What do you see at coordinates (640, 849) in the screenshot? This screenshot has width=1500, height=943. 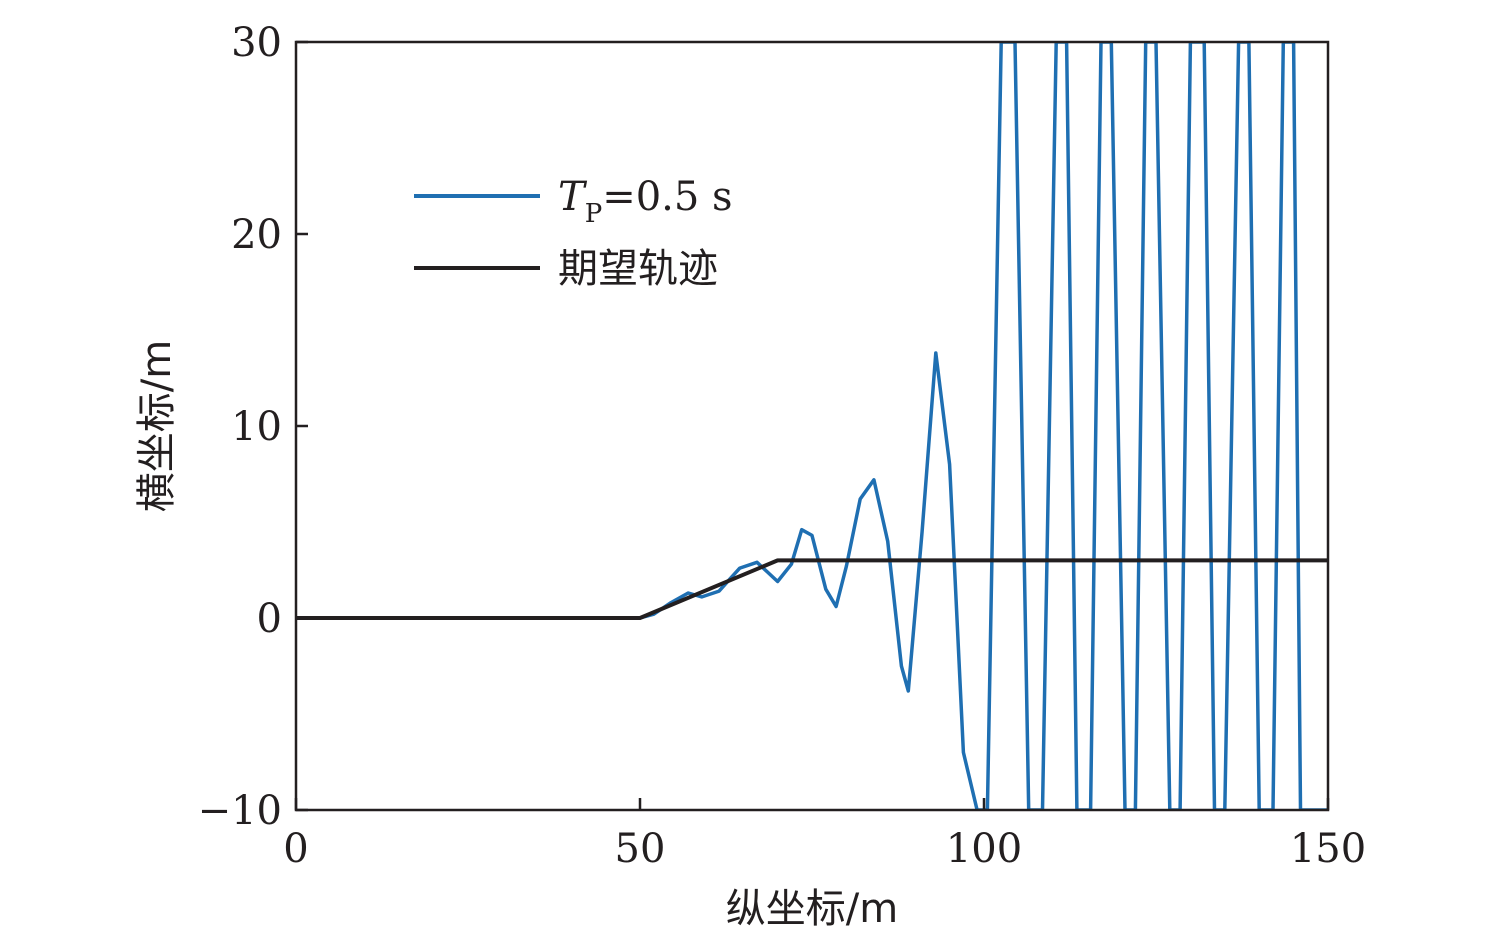 I see `x-tick-label: 50` at bounding box center [640, 849].